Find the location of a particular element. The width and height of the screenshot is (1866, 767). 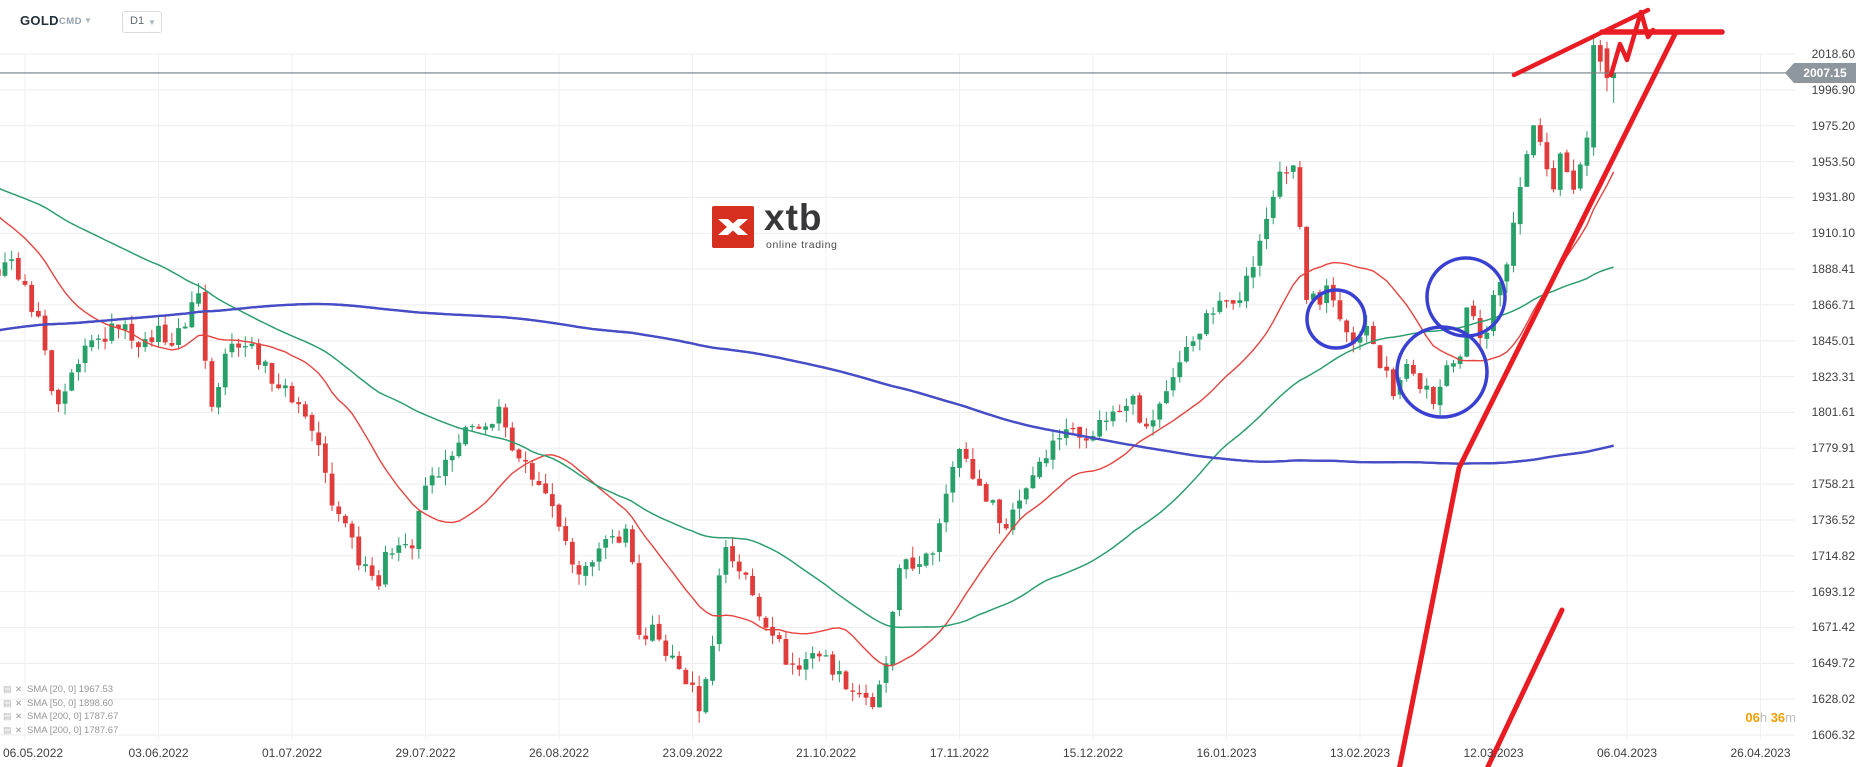

candle-close-countdown: 06h 36m is located at coordinates (1770, 717).